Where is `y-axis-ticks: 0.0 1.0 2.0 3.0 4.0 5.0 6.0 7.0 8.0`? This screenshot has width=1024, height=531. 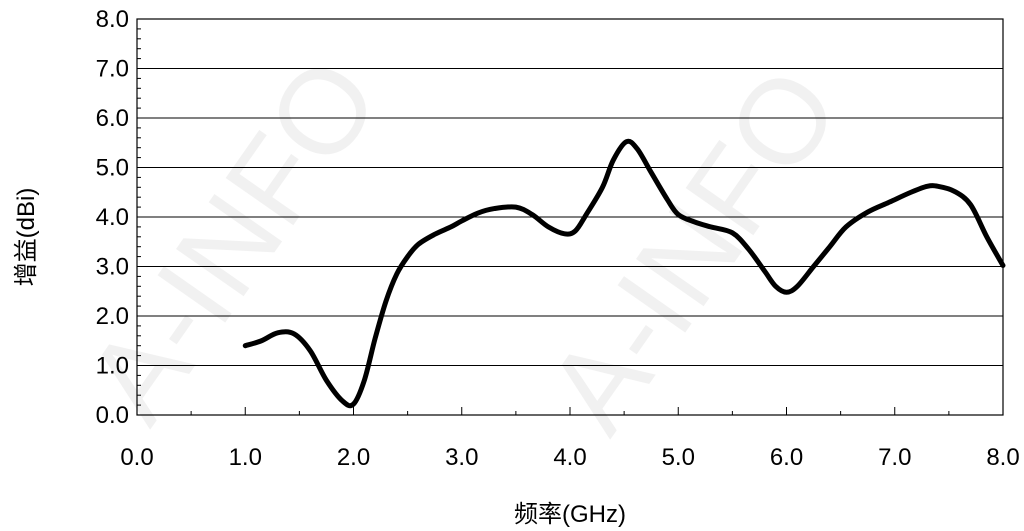 y-axis-ticks: 0.0 1.0 2.0 3.0 4.0 5.0 6.0 7.0 8.0 is located at coordinates (120, 217).